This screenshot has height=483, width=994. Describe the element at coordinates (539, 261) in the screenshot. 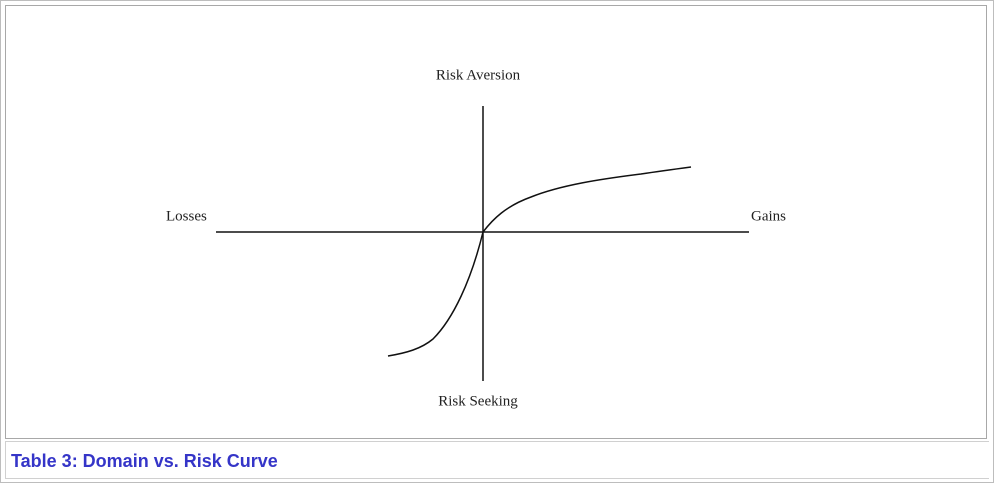

I see `risk-curve` at that location.